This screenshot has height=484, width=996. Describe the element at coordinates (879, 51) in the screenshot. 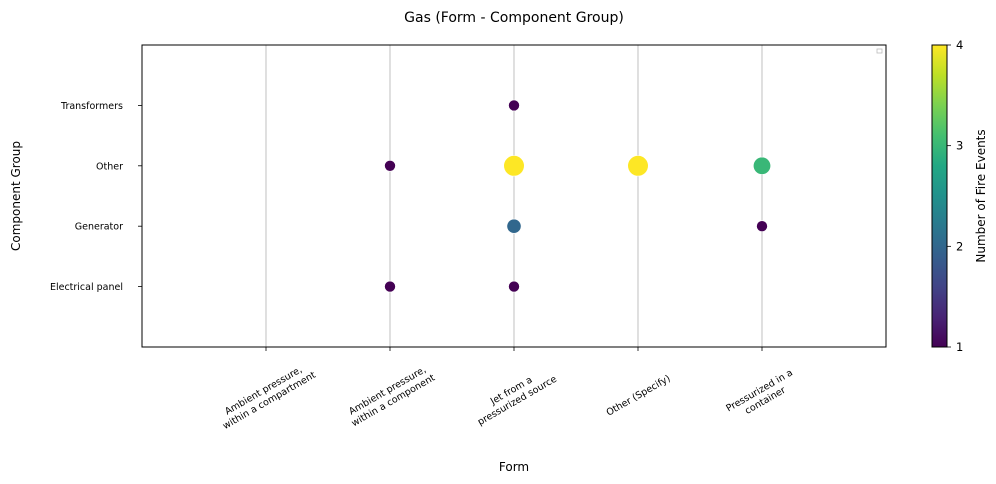

I see `legend-box` at that location.